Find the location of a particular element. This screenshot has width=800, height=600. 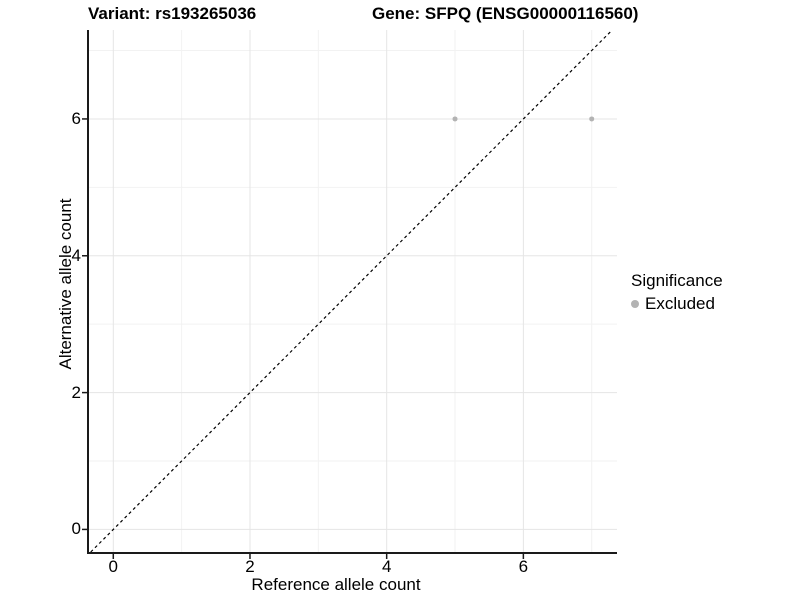

legend-item-label: Excluded is located at coordinates (680, 303).